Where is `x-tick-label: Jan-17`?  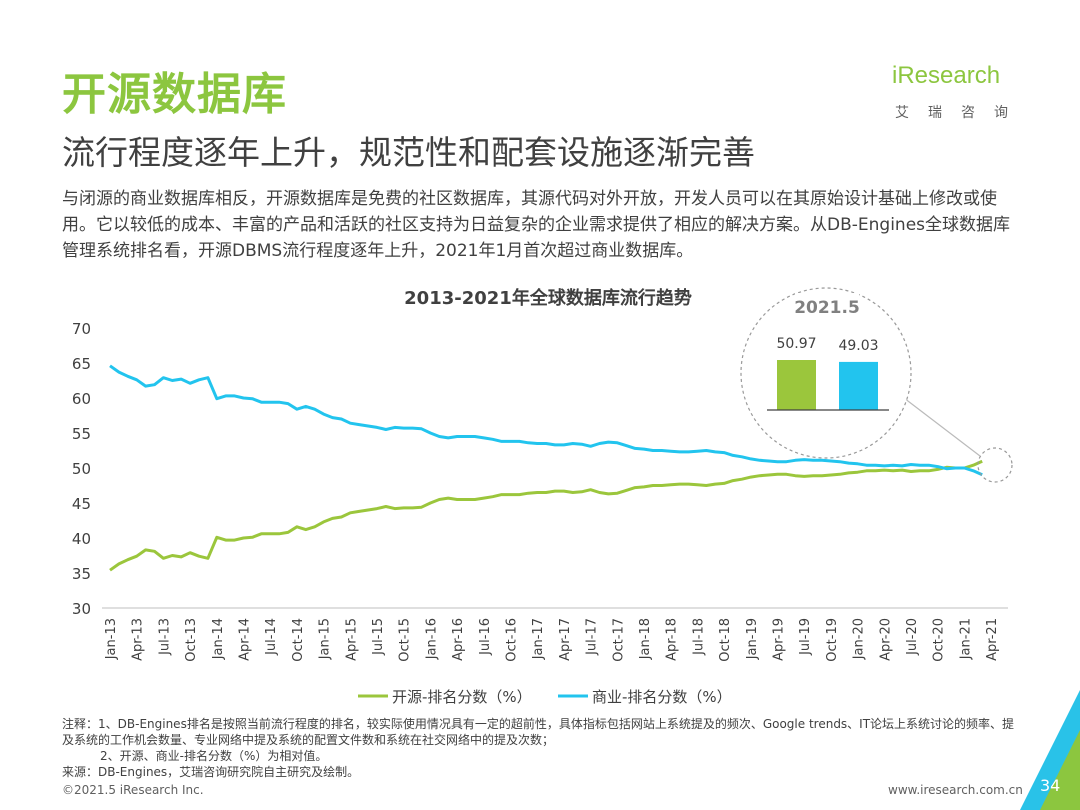
x-tick-label: Jan-17 is located at coordinates (538, 639).